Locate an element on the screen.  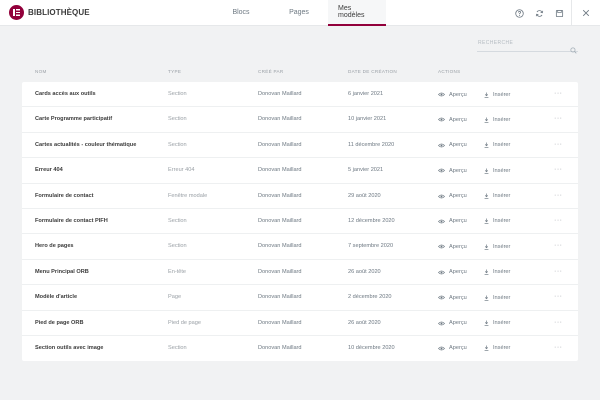
template-name: Formulaire de contact is located at coordinates (64, 195).